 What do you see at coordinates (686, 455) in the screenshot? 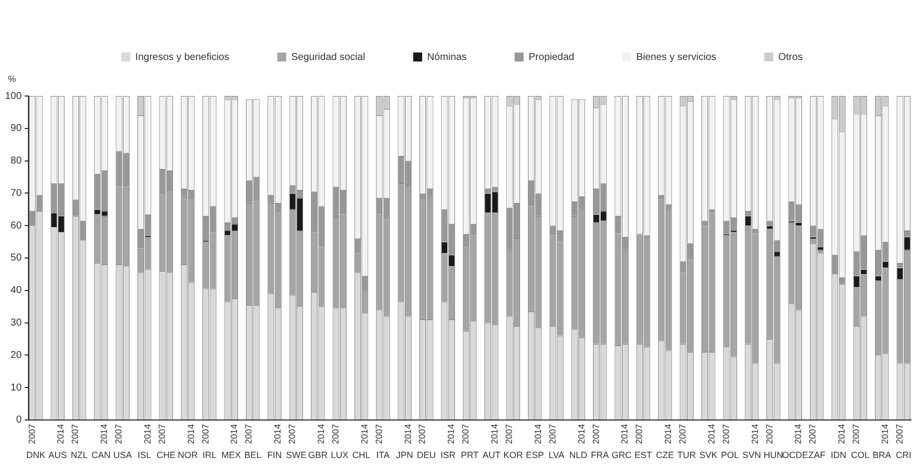
I see `text: TUR` at bounding box center [686, 455].